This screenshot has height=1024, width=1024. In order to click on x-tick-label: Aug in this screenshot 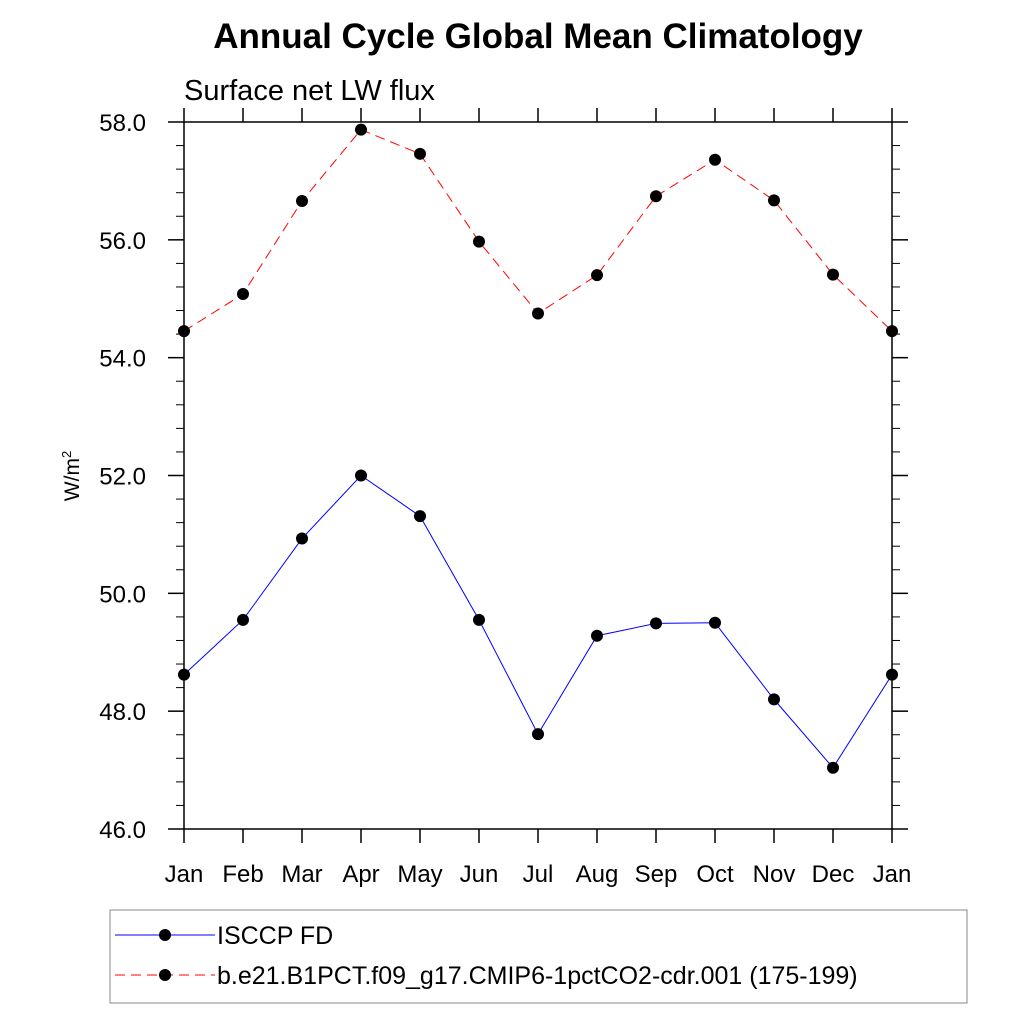, I will do `click(597, 874)`.